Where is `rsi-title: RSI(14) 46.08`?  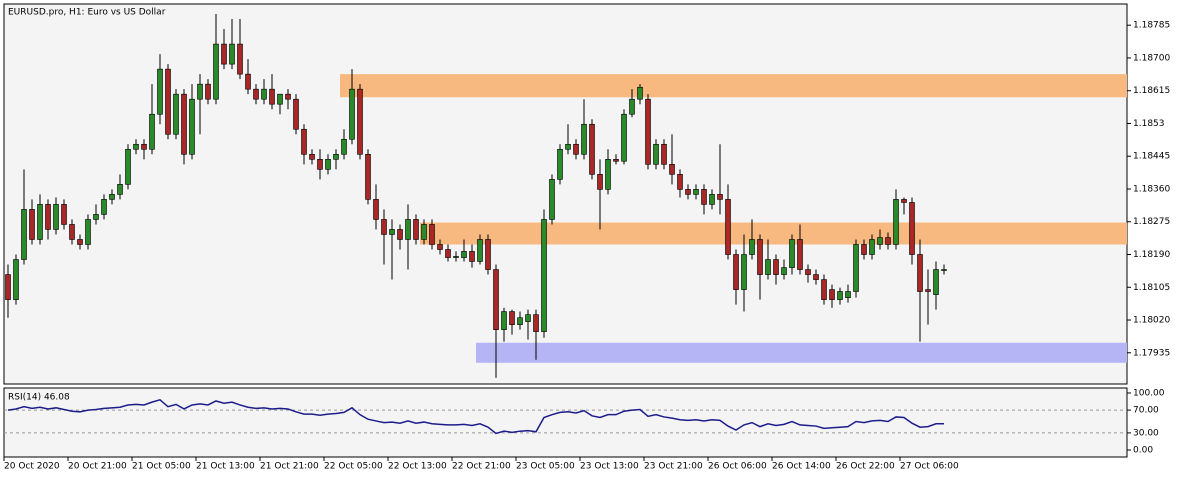
rsi-title: RSI(14) 46.08 is located at coordinates (39, 398).